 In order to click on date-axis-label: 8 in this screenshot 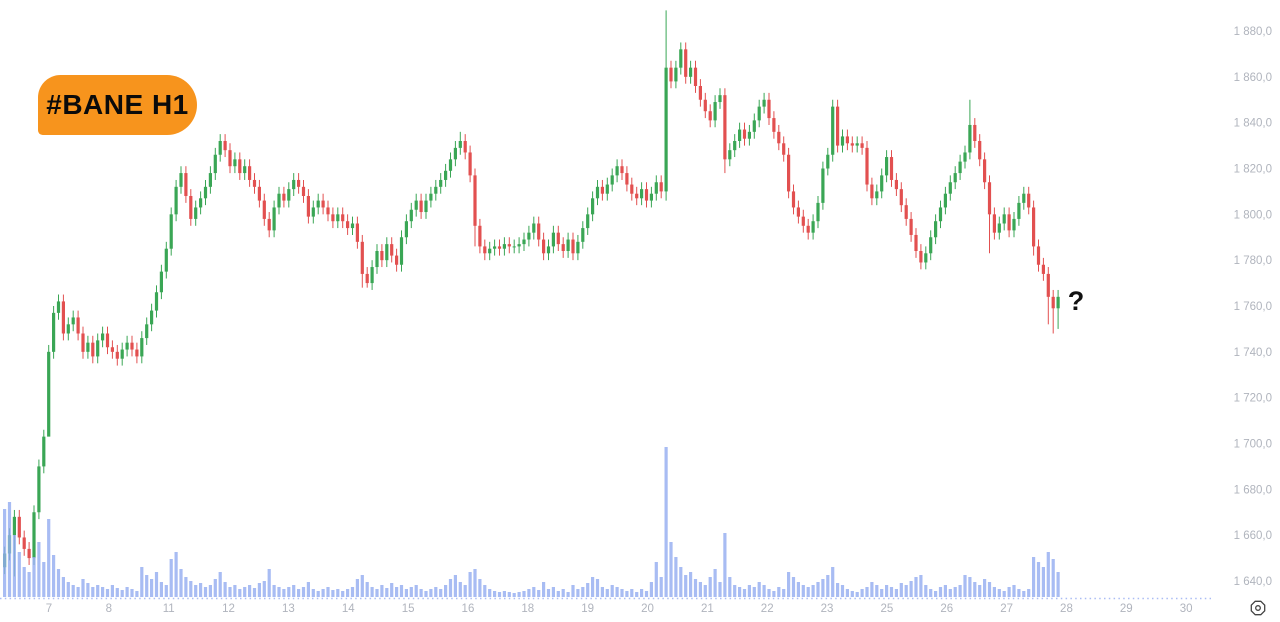, I will do `click(109, 609)`.